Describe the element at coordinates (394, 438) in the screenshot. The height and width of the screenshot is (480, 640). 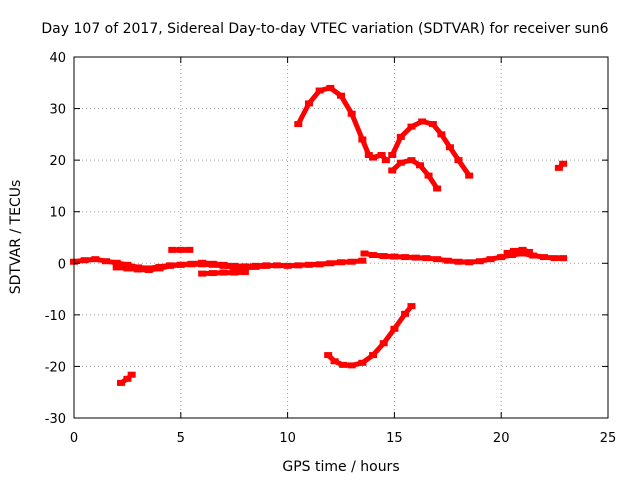
I see `x-tick-label: 15` at that location.